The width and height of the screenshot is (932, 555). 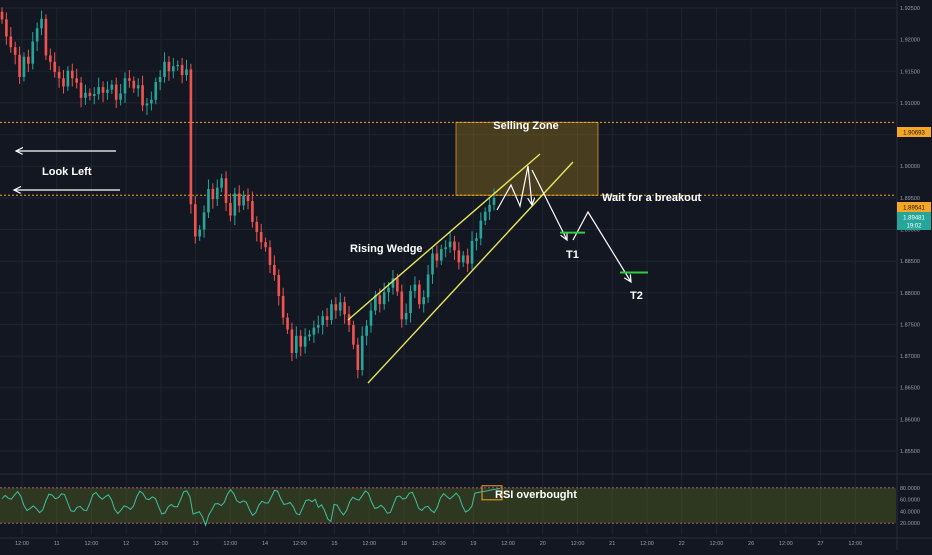 What do you see at coordinates (910, 41) in the screenshot?
I see `price-tick-label-1: 1.92000` at bounding box center [910, 41].